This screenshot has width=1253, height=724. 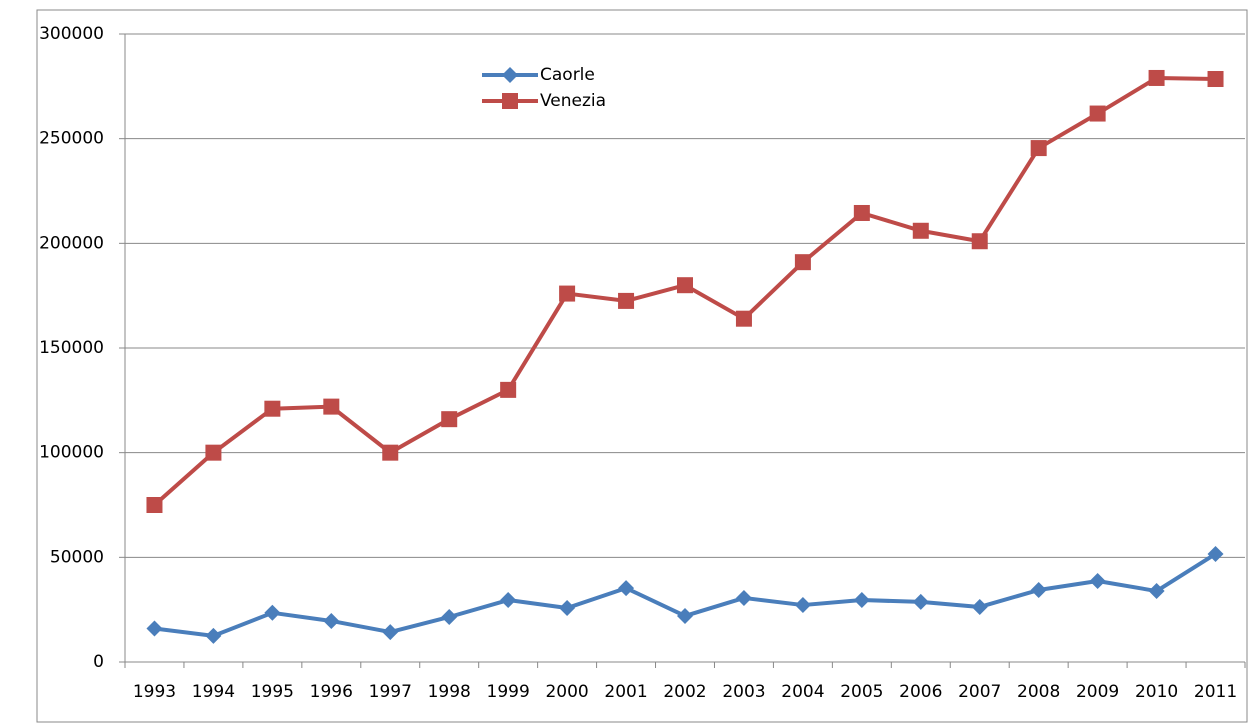 What do you see at coordinates (71, 139) in the screenshot?
I see `y-tick-label: 250000` at bounding box center [71, 139].